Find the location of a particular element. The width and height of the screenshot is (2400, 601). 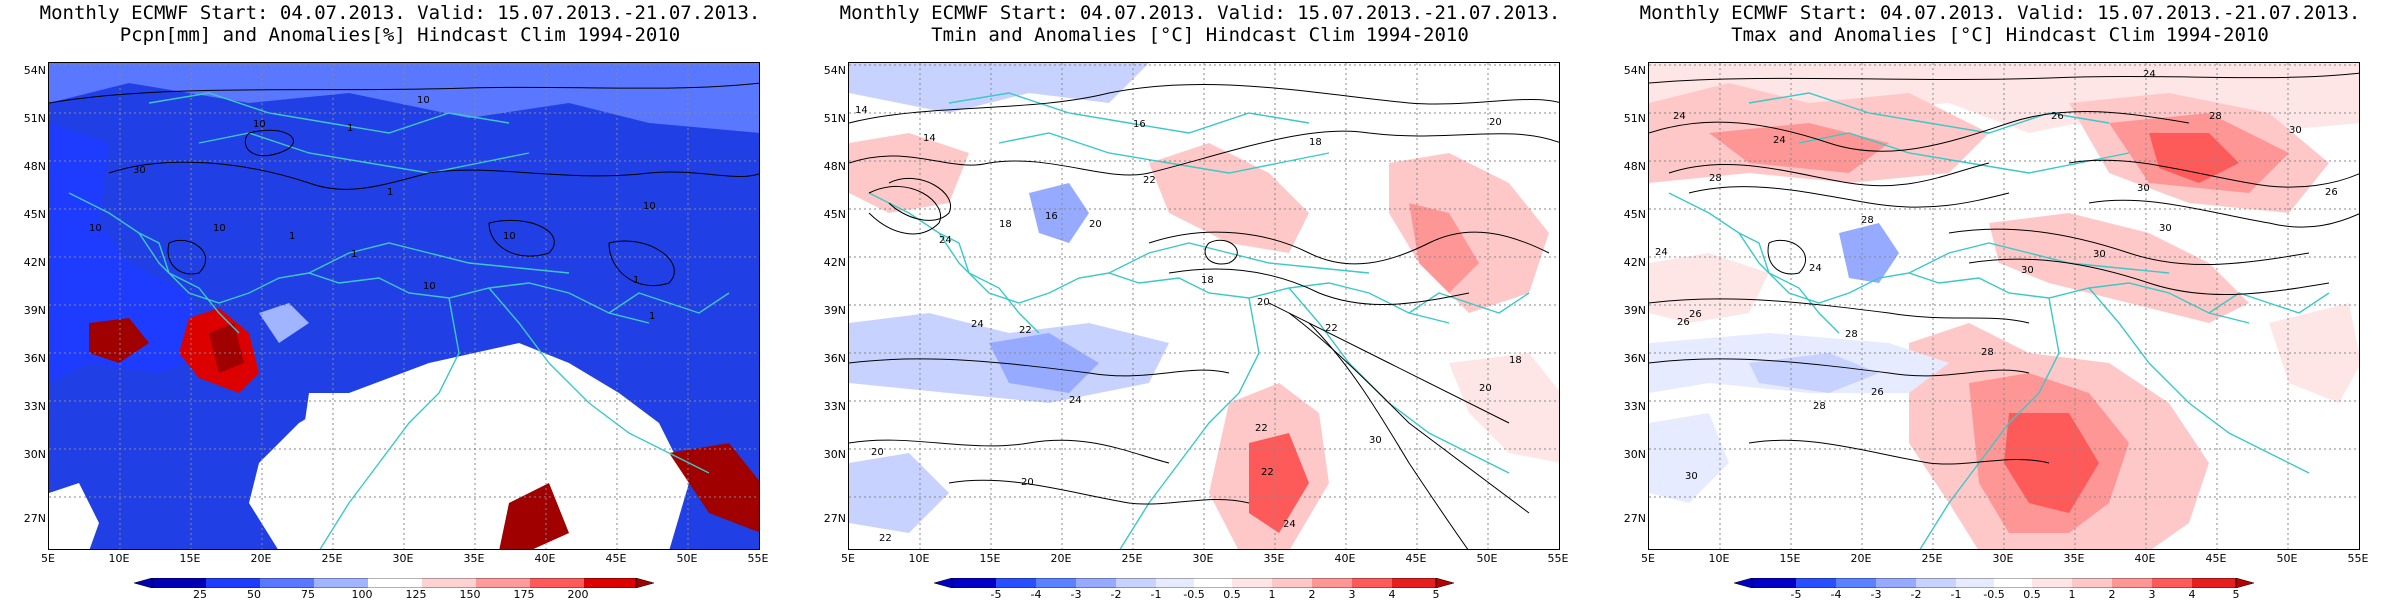

colorbar-label: 200 is located at coordinates (578, 594).